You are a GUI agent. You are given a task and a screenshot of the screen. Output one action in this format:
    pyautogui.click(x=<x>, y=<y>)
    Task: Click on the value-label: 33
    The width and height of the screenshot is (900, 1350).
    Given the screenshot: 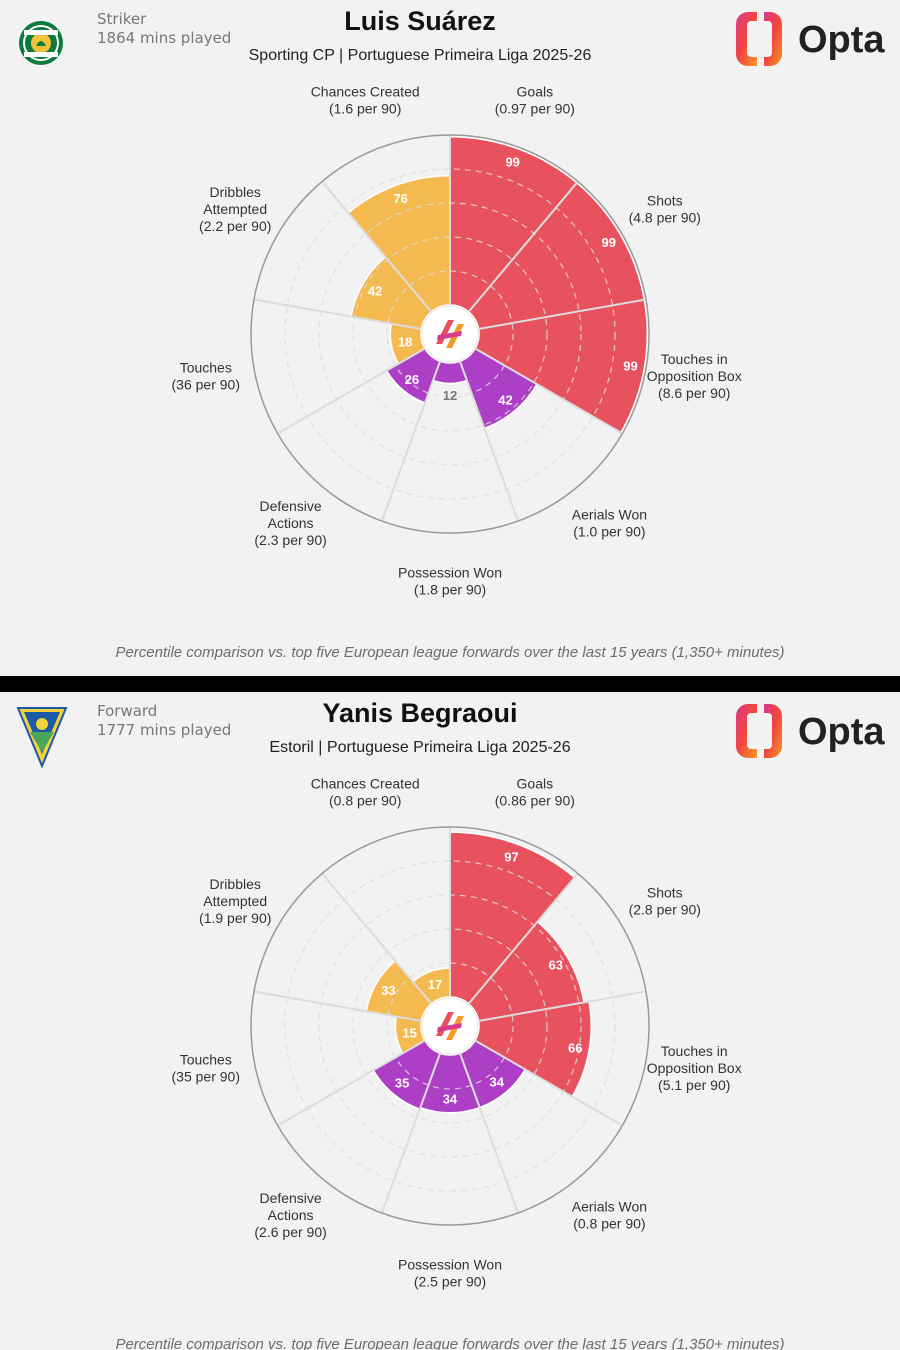 What is the action you would take?
    pyautogui.click(x=388, y=990)
    